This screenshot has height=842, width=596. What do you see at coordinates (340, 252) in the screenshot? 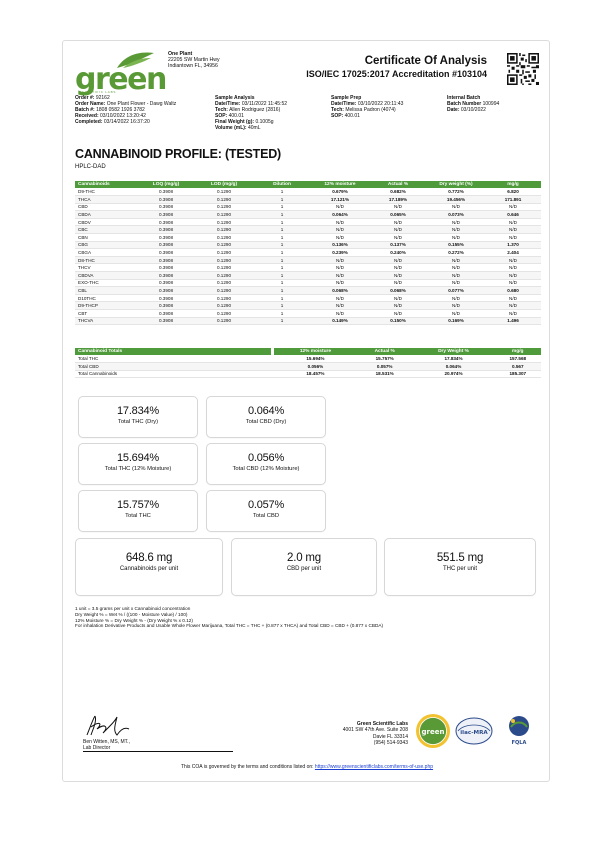
I see `table-cell: 0.239%` at bounding box center [340, 252].